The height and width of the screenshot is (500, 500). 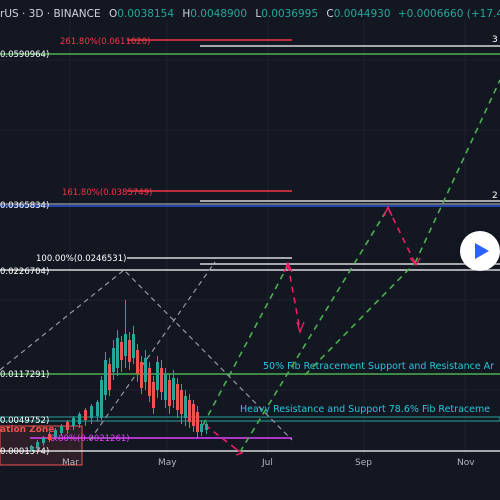 What do you see at coordinates (495, 40) in the screenshot?
I see `target-3-label: 3` at bounding box center [495, 40].